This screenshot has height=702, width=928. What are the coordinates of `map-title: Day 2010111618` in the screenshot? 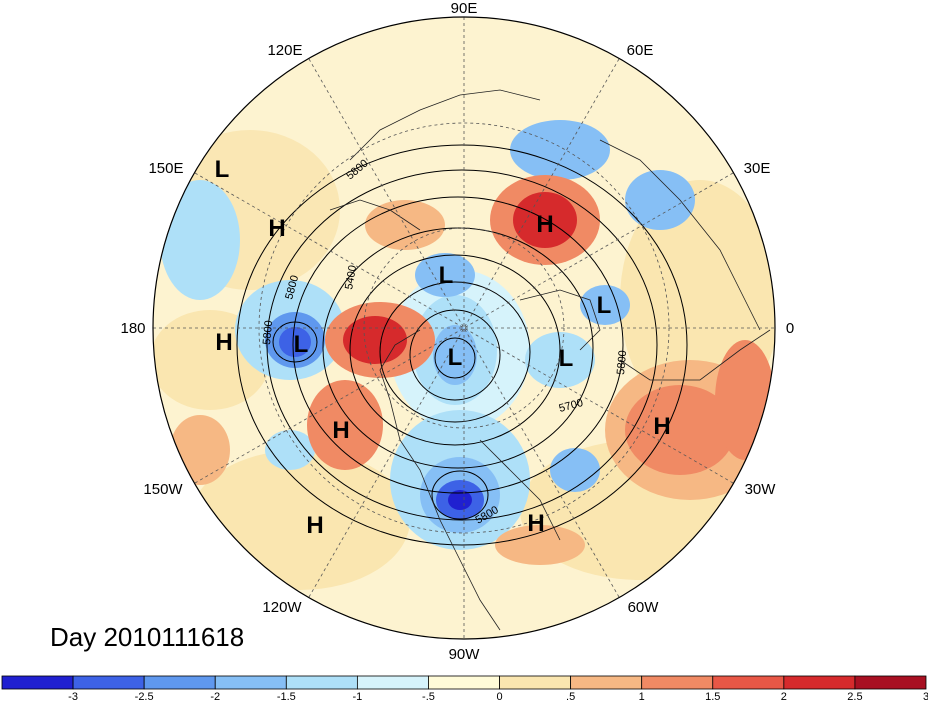 It's located at (147, 637).